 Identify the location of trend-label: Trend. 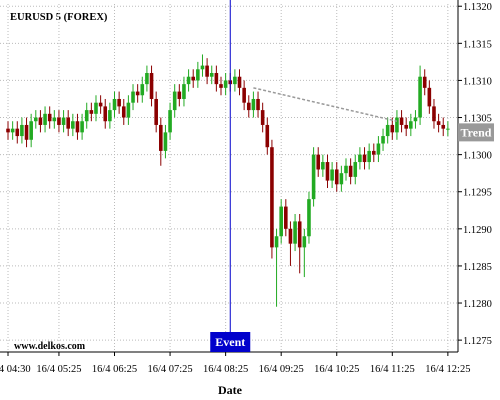
(476, 132).